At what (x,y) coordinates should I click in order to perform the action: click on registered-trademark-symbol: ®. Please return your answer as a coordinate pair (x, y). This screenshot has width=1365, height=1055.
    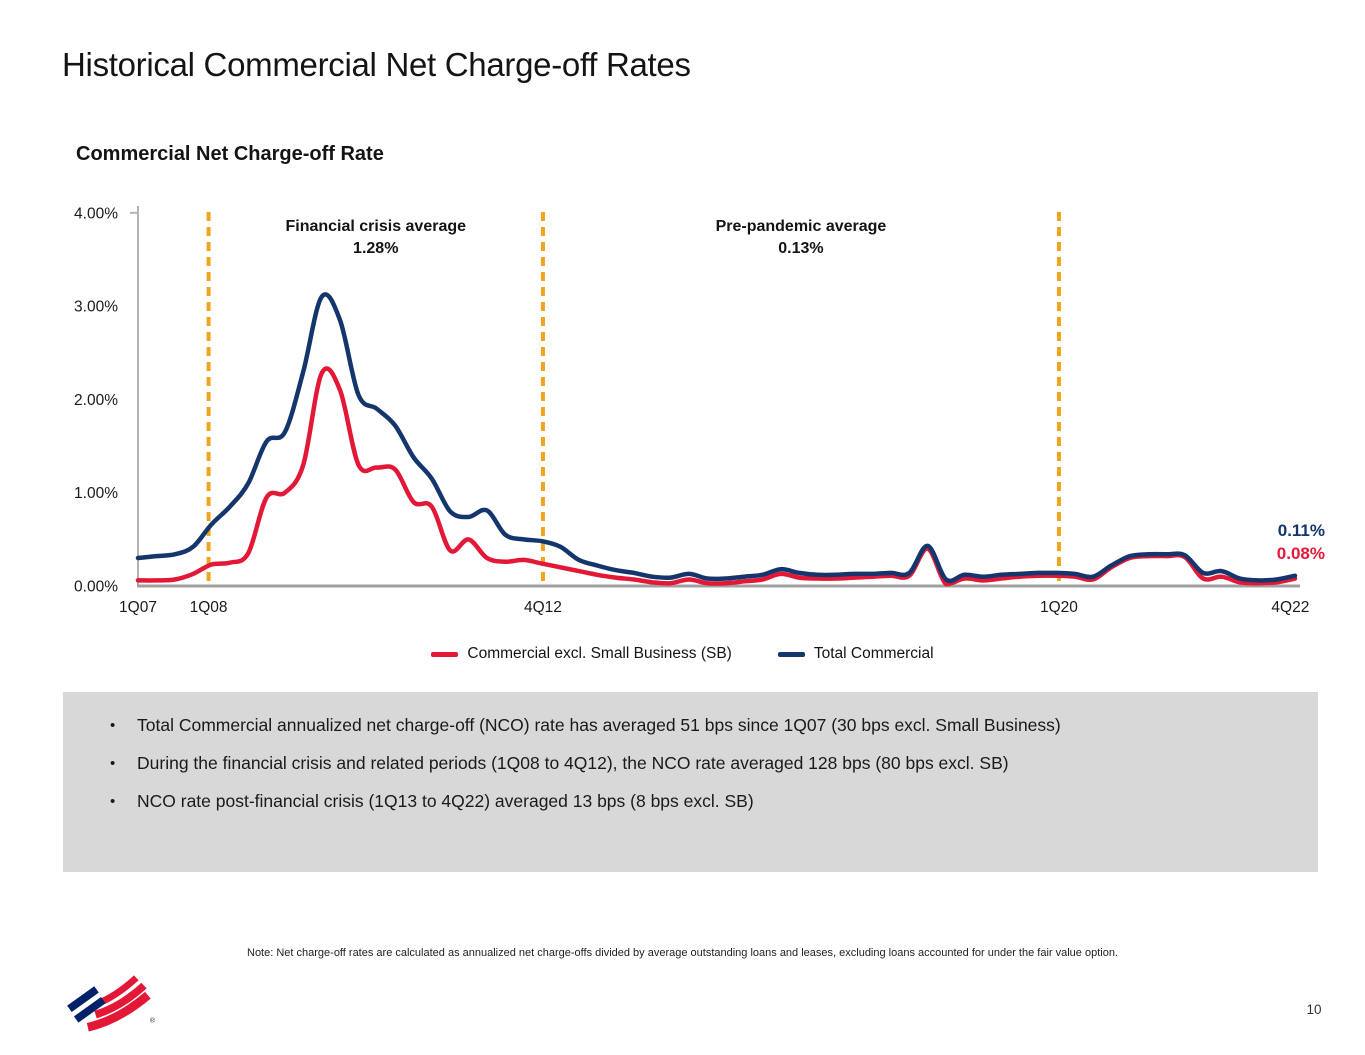
    Looking at the image, I should click on (152, 1020).